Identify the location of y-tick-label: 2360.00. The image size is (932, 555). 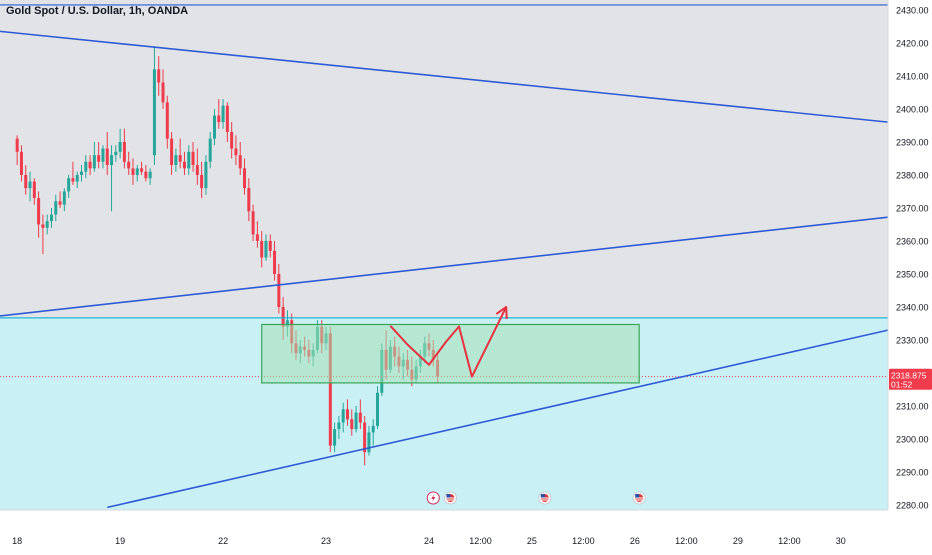
(912, 241).